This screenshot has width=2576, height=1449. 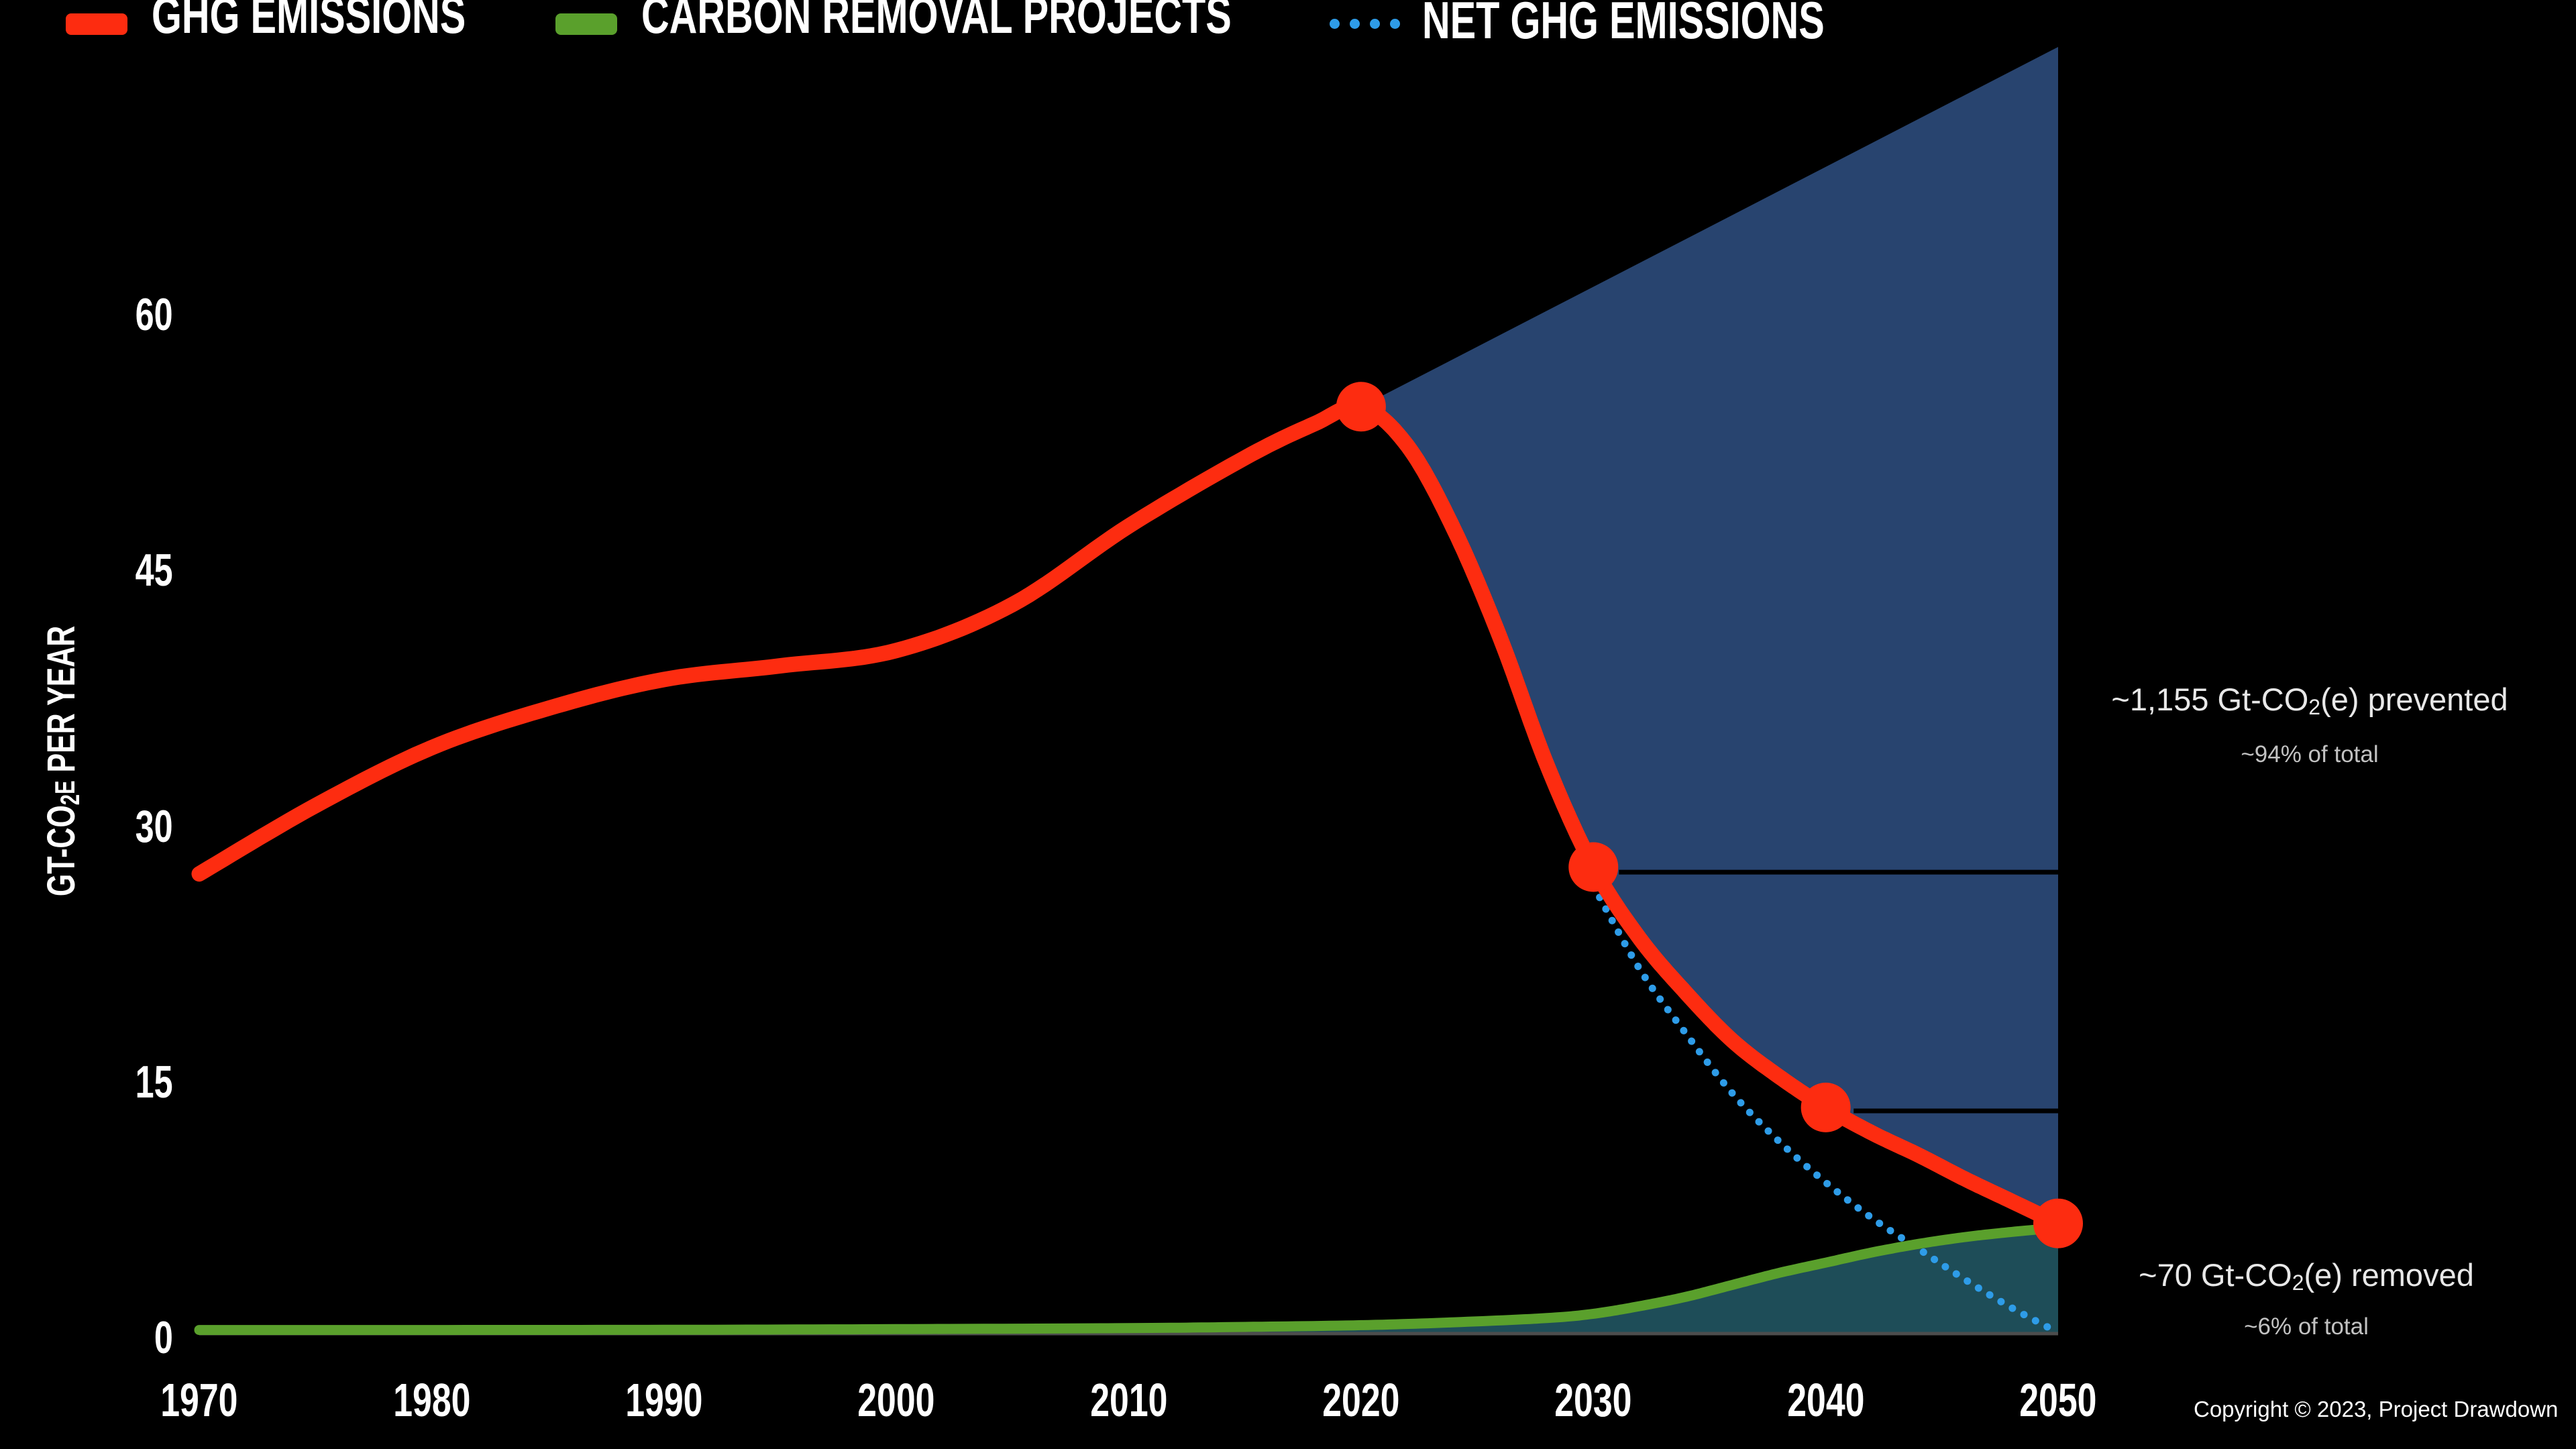 I want to click on y-tick-45: 45, so click(x=154, y=570).